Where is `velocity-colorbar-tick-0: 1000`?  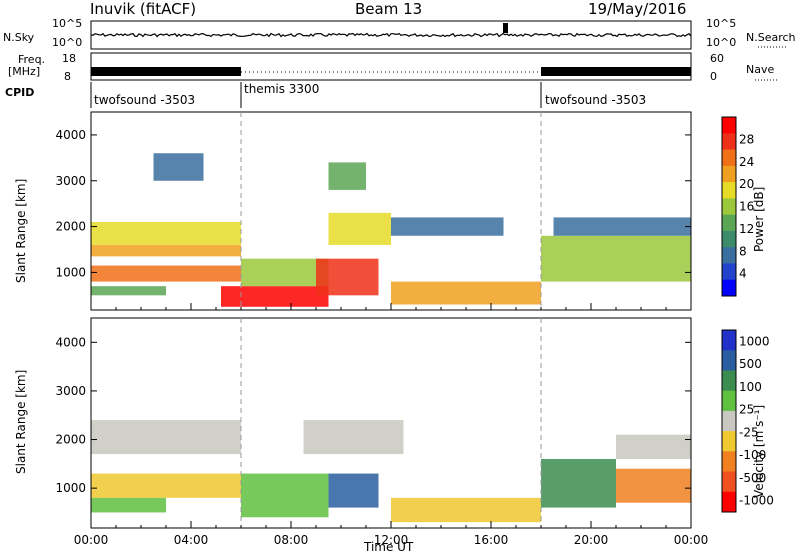 velocity-colorbar-tick-0: 1000 is located at coordinates (754, 341).